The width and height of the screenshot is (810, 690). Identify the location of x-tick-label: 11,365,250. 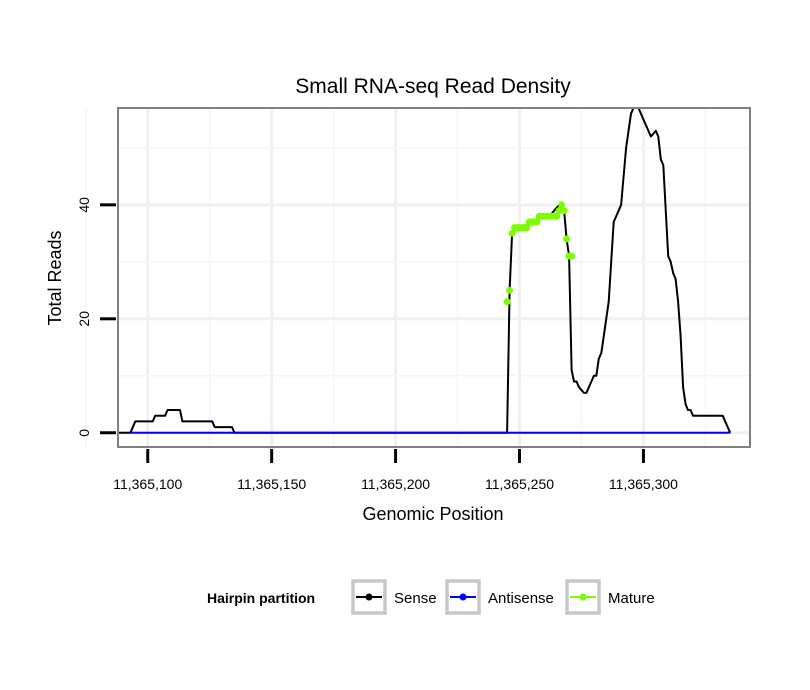
(519, 484).